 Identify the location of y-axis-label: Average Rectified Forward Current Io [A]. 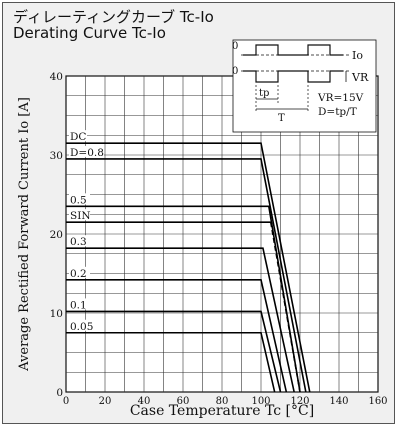
(24, 234).